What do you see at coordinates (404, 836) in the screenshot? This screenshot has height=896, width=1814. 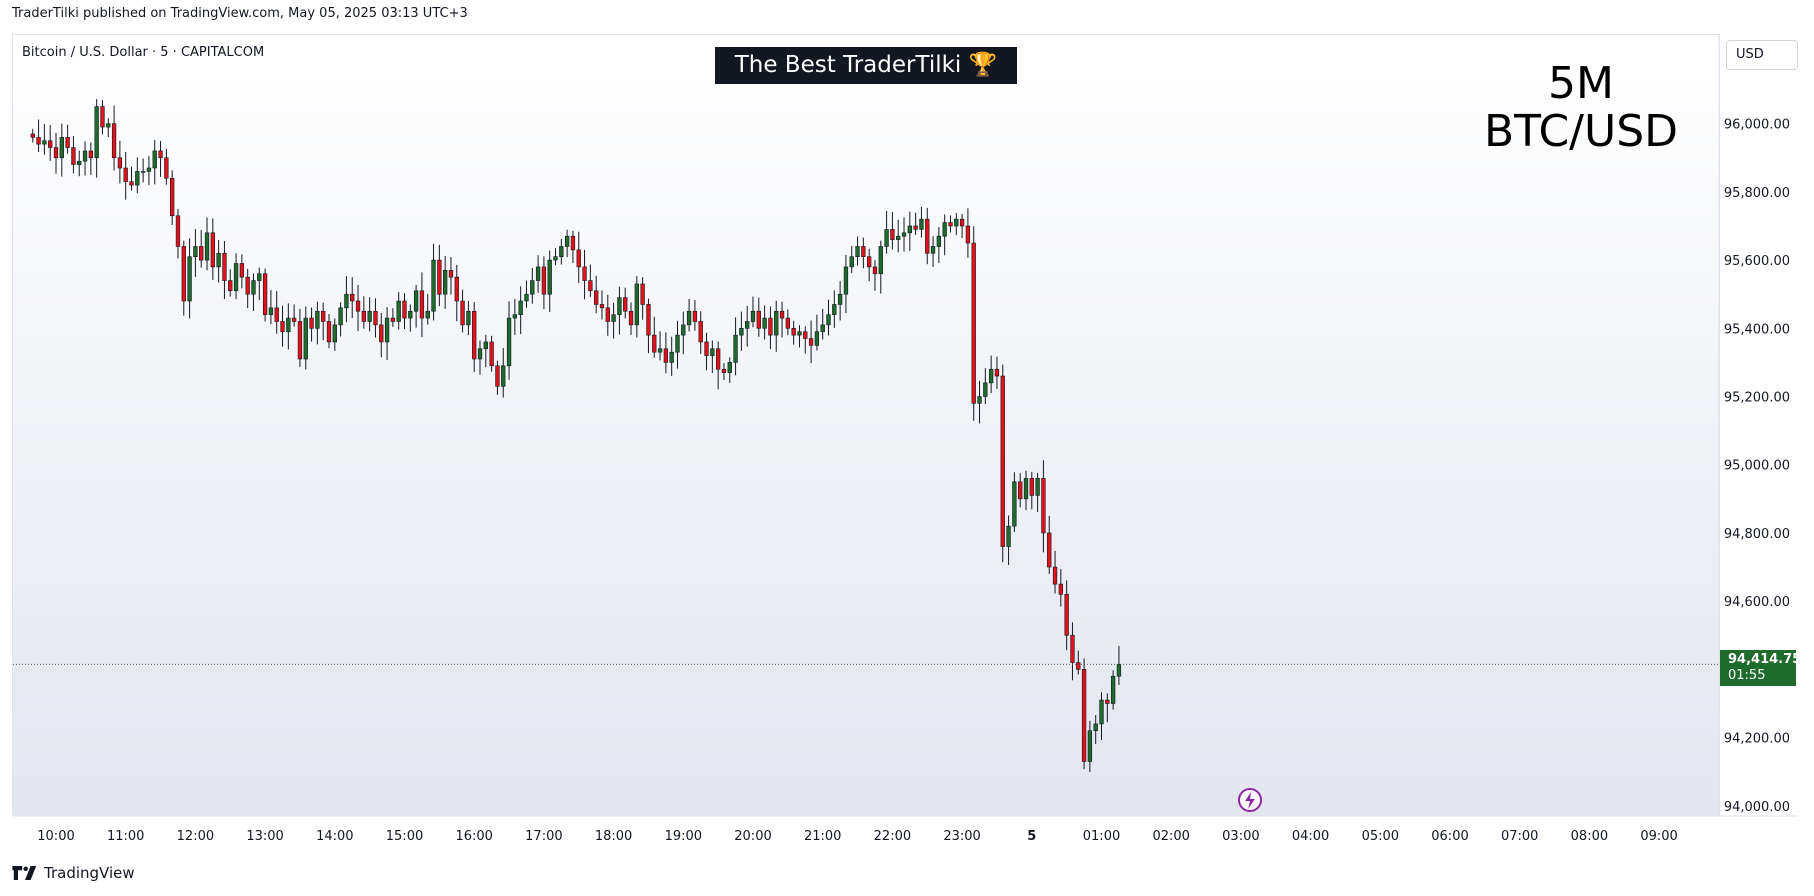 I see `x-tick-label: 15:00` at bounding box center [404, 836].